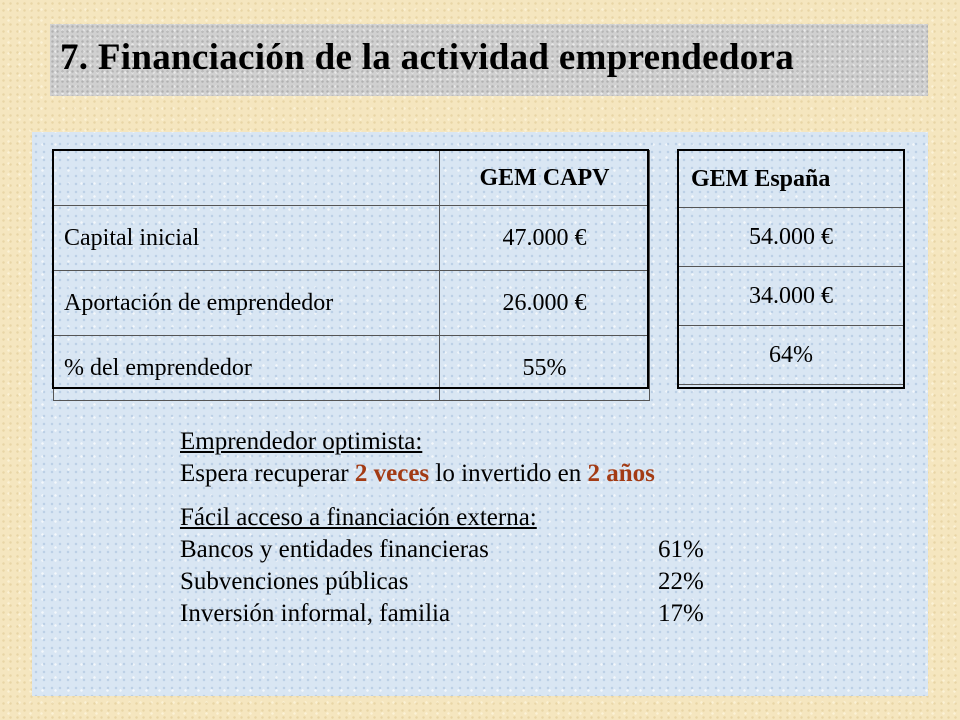  Describe the element at coordinates (301, 441) in the screenshot. I see `optimista-heading: Emprendedor optimista:` at that location.